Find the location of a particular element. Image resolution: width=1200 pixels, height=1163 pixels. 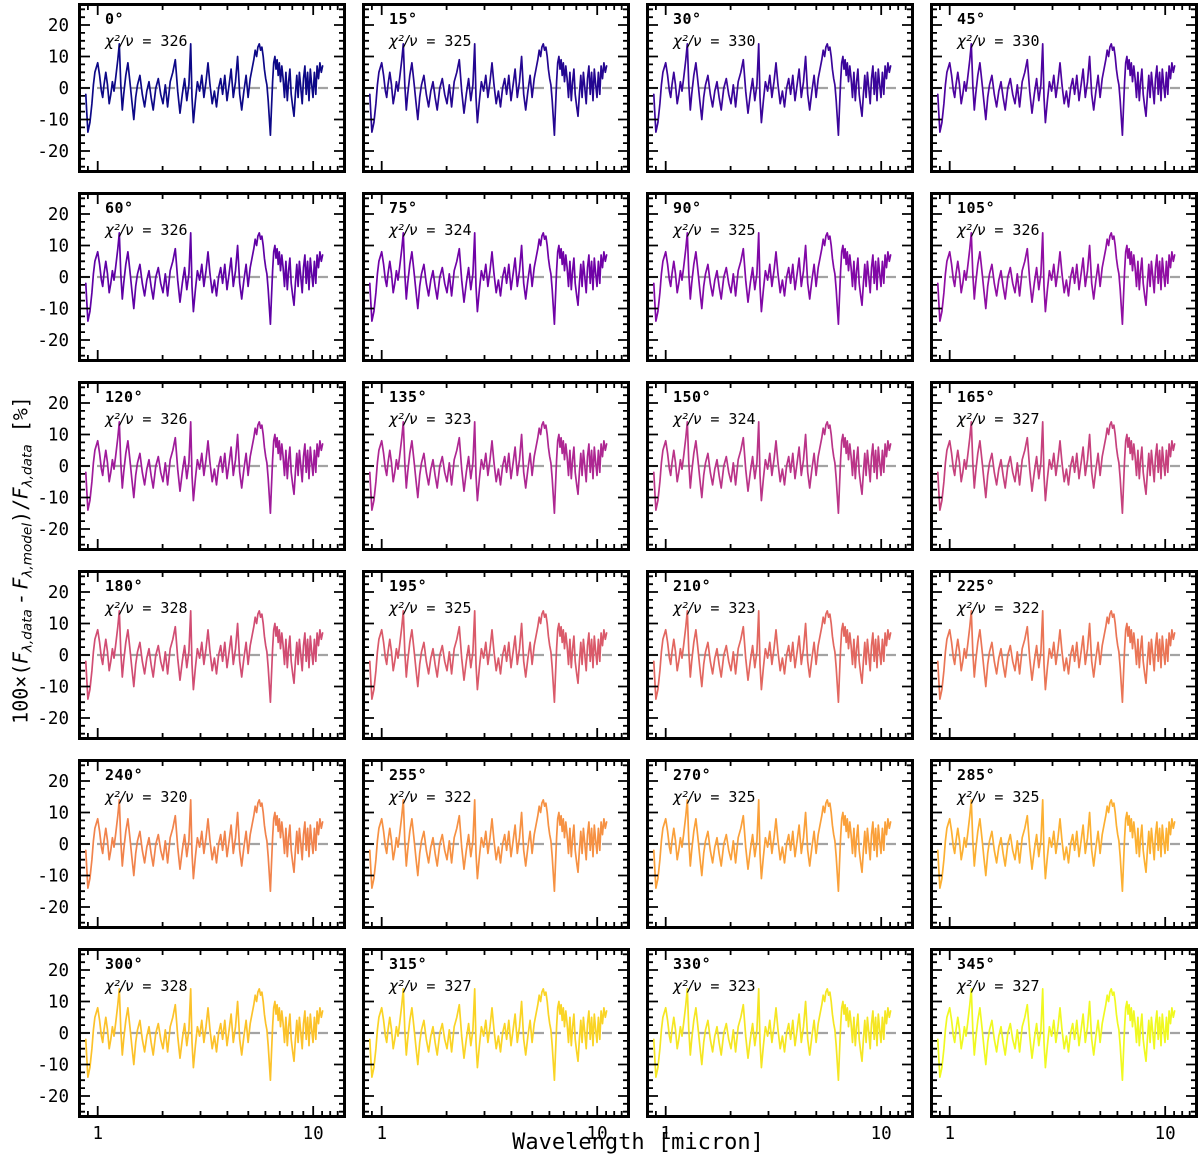

panel-120deg: 20 10 0 -10 -20 120° χ²/ν = 326 is located at coordinates (191, 466).